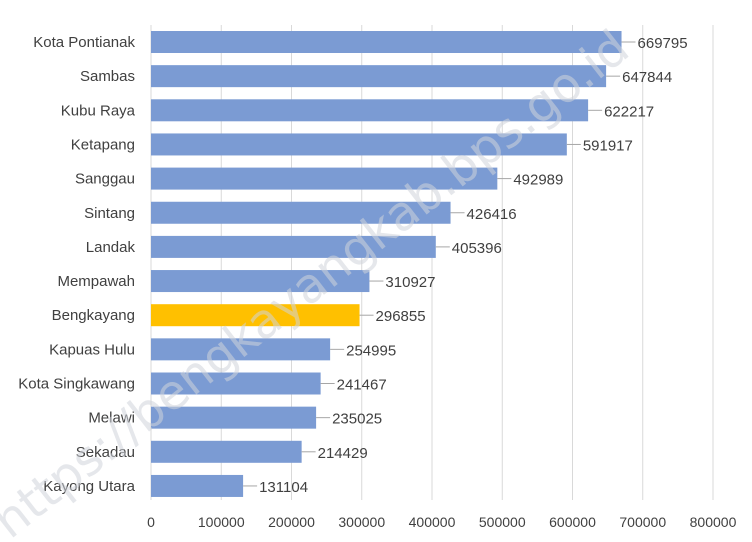 This screenshot has width=752, height=542. I want to click on category-label: Sintang, so click(109, 213).